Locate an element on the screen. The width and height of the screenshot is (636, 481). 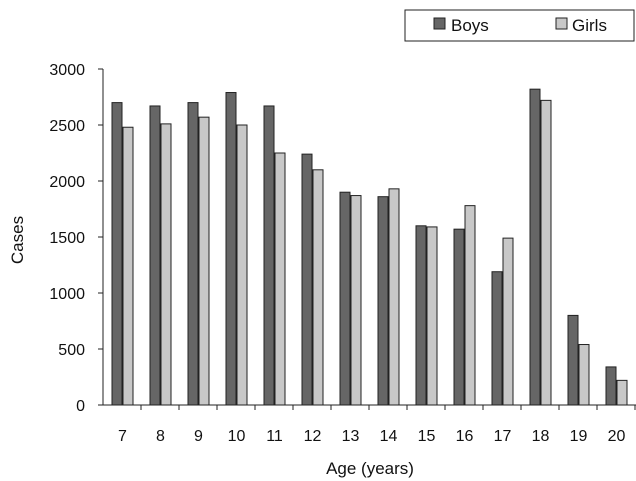
y-tick-label: 1000 is located at coordinates (67, 294).